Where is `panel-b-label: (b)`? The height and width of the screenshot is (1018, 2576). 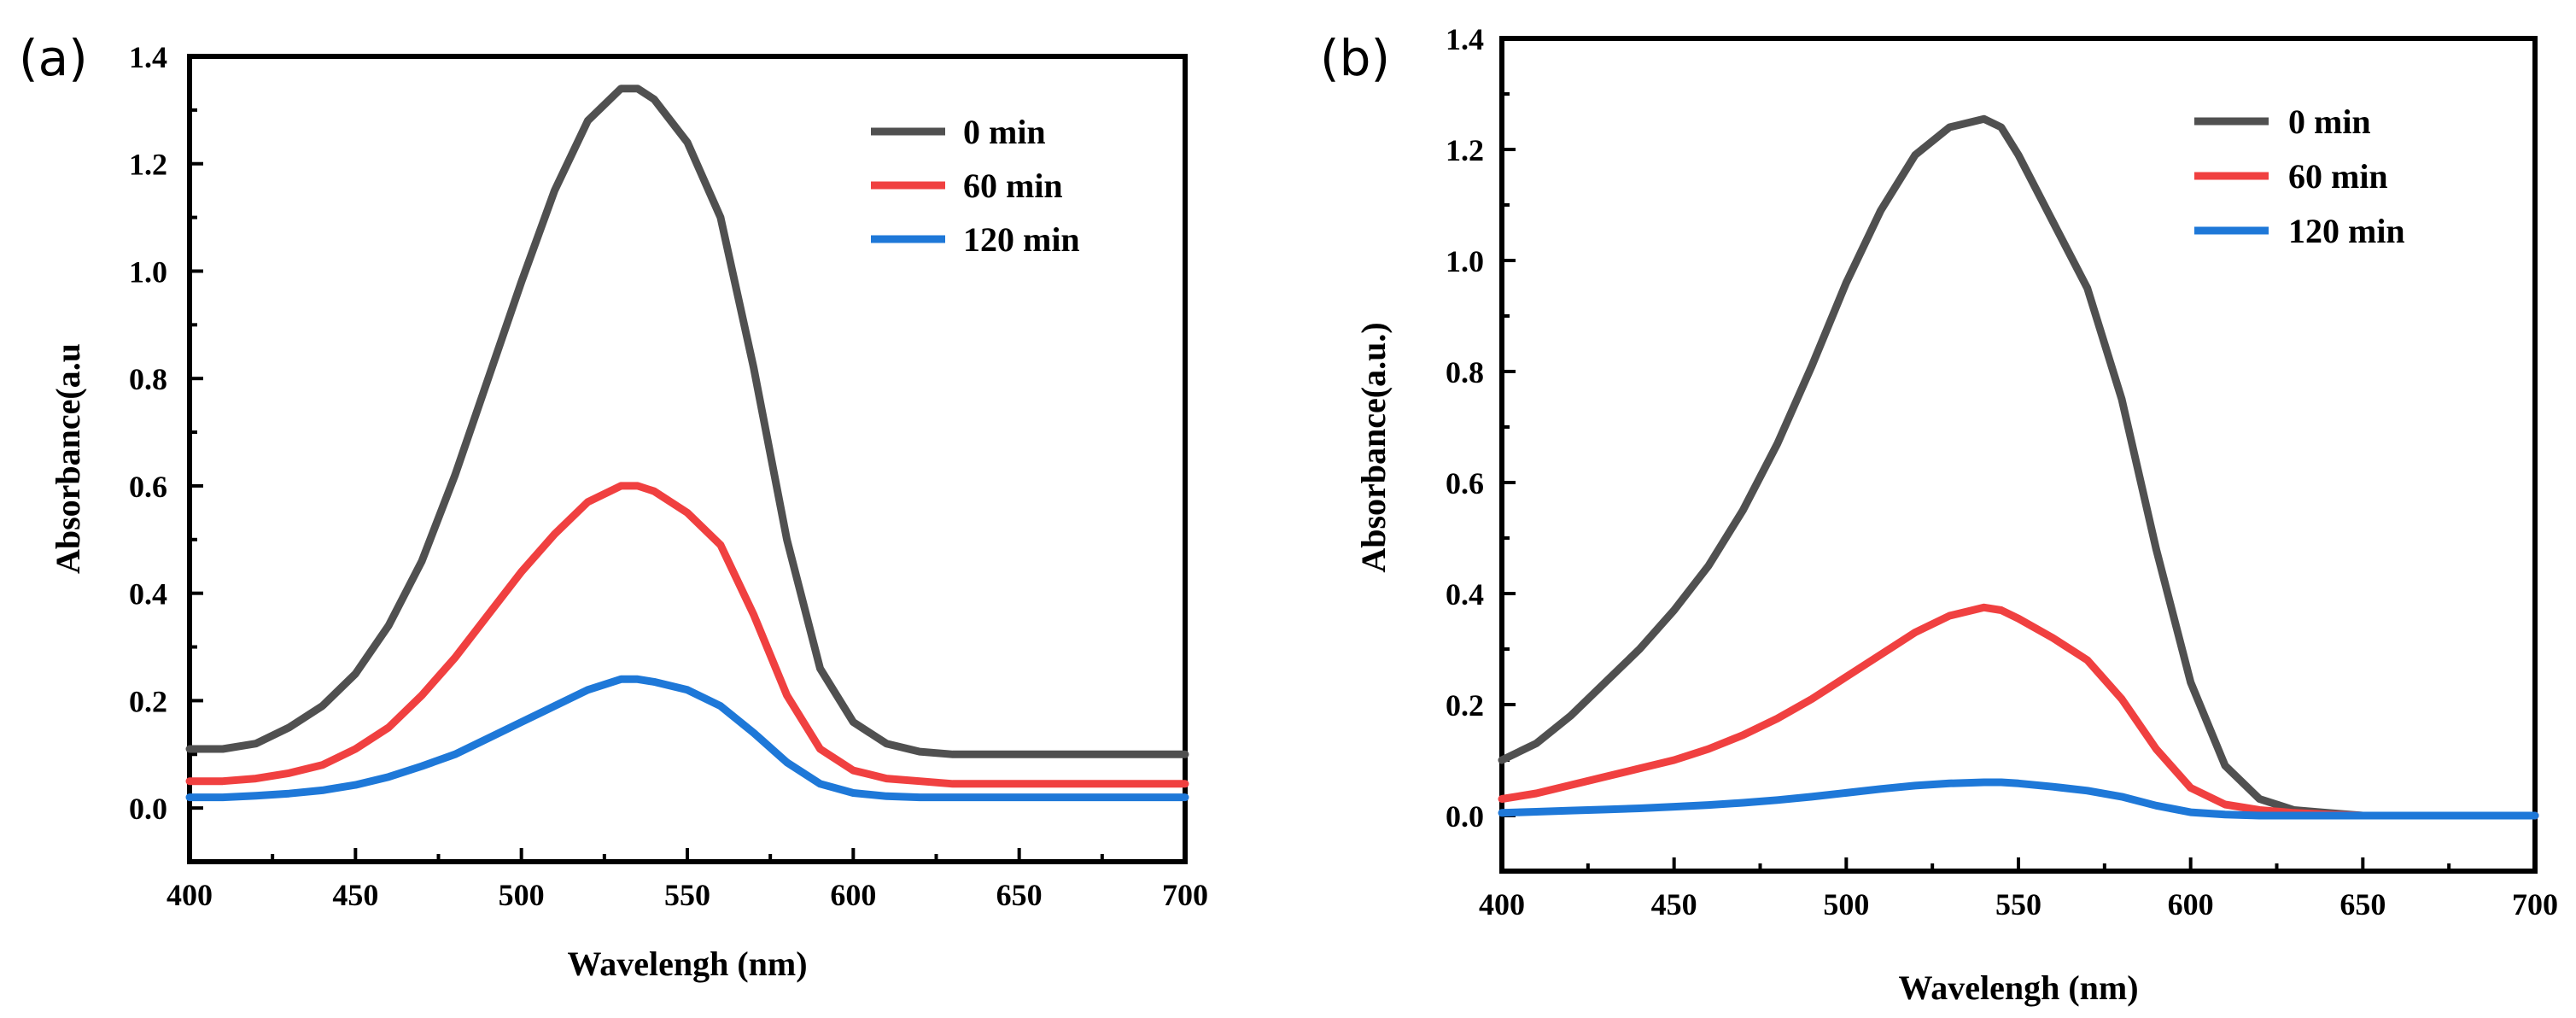
panel-b-label: (b) is located at coordinates (1355, 58).